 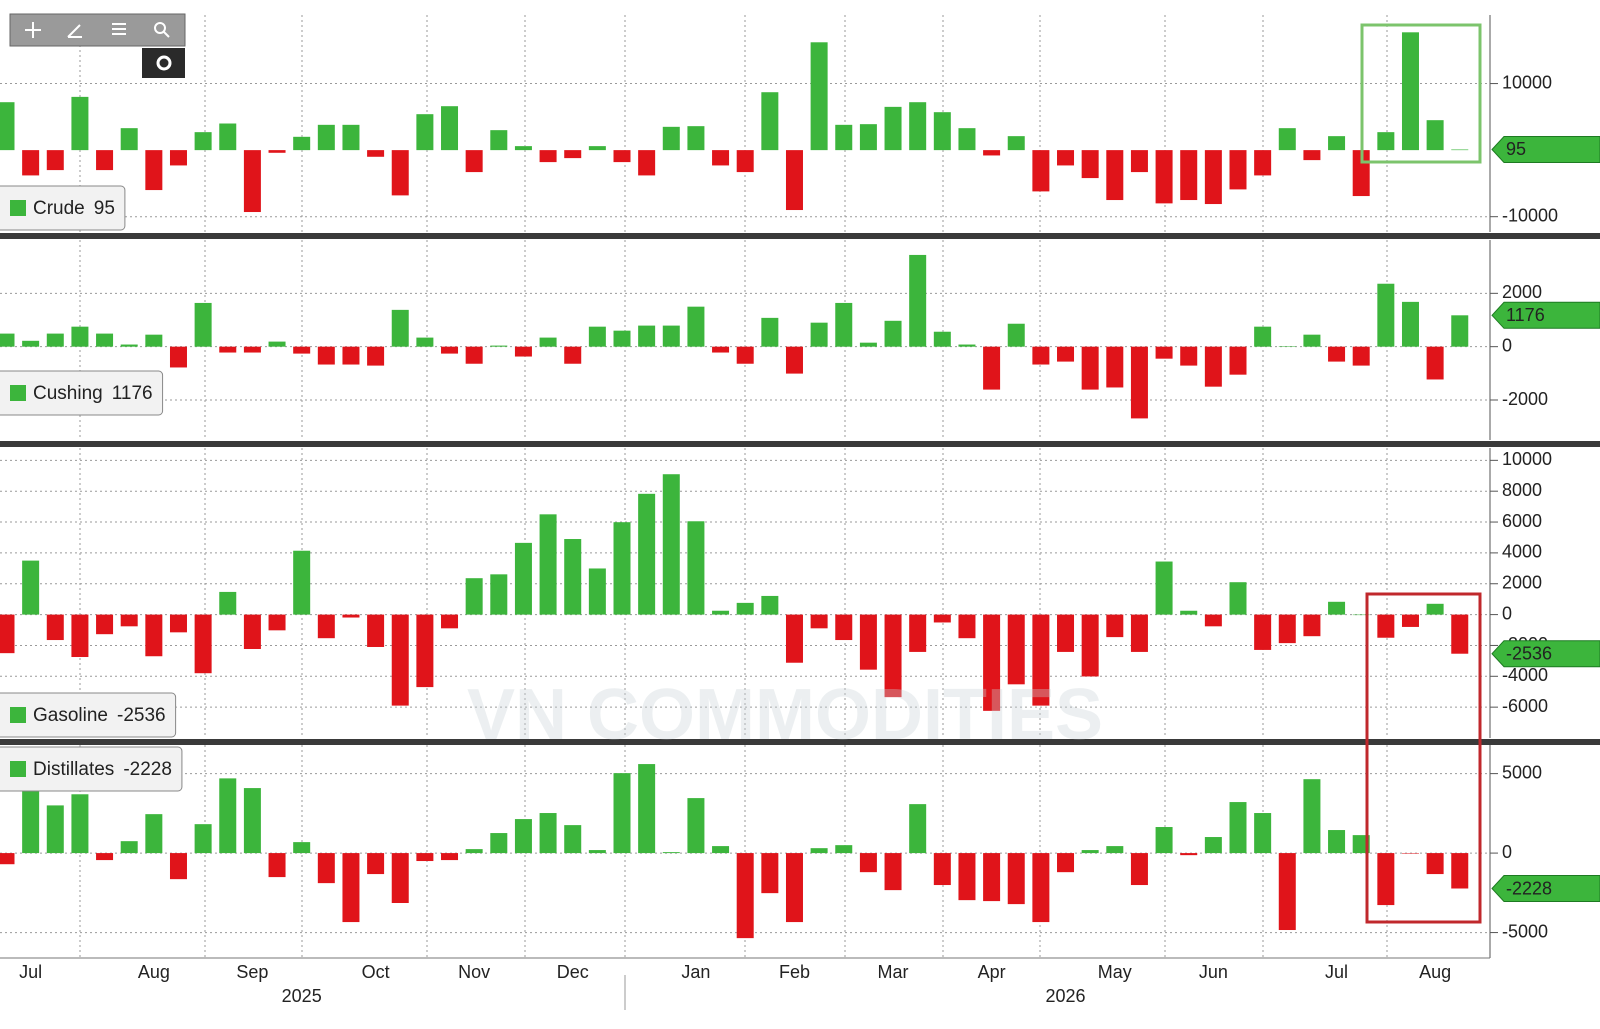 What do you see at coordinates (74, 31) in the screenshot?
I see `draw-icon` at bounding box center [74, 31].